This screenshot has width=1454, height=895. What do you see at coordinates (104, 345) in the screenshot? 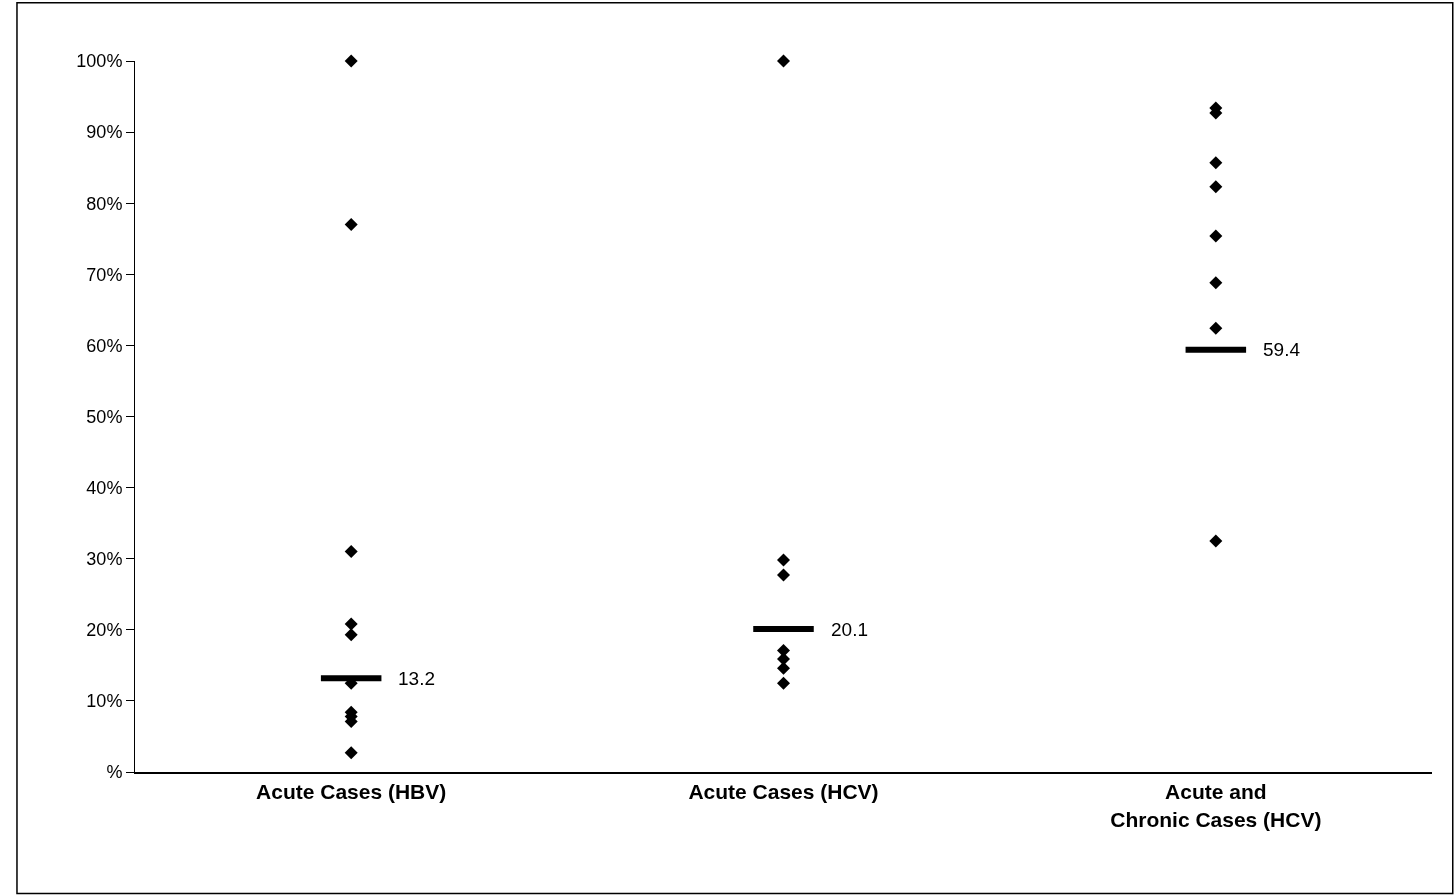
I see `y-tick-label: 60%` at bounding box center [104, 345].